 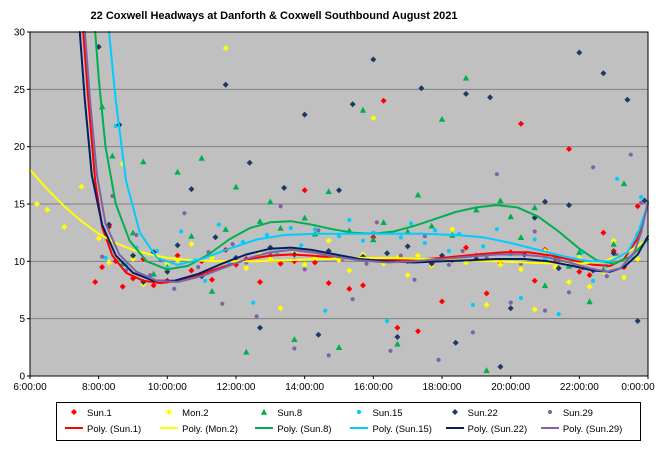 I want to click on legend-item-poly-sun-22-: Poly. (Sun.22), so click(x=491, y=429).